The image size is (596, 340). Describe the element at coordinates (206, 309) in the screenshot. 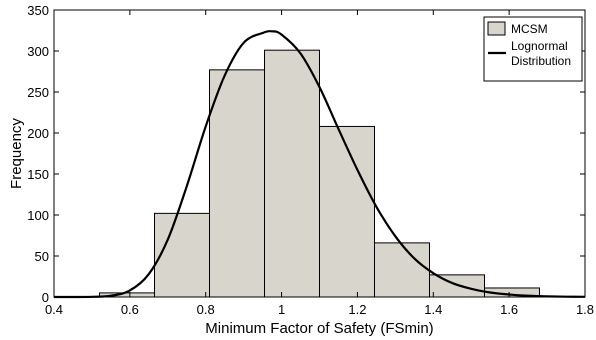

I see `x-tick-label: 0.8` at that location.